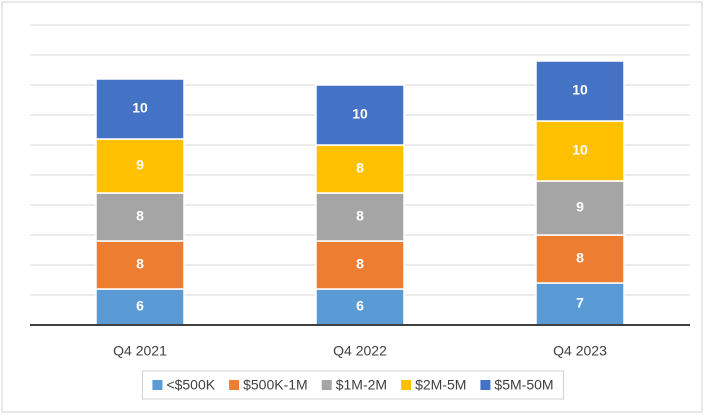 The image size is (706, 417). What do you see at coordinates (140, 351) in the screenshot?
I see `x-tick-label: Q4 2021` at bounding box center [140, 351].